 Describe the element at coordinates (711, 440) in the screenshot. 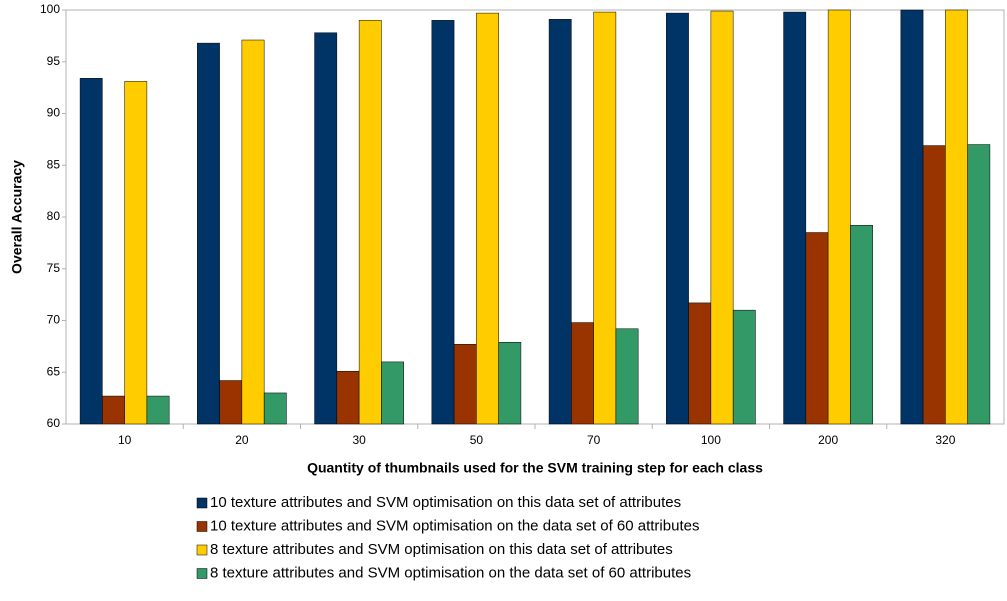

I see `x-tick-label: 100` at that location.